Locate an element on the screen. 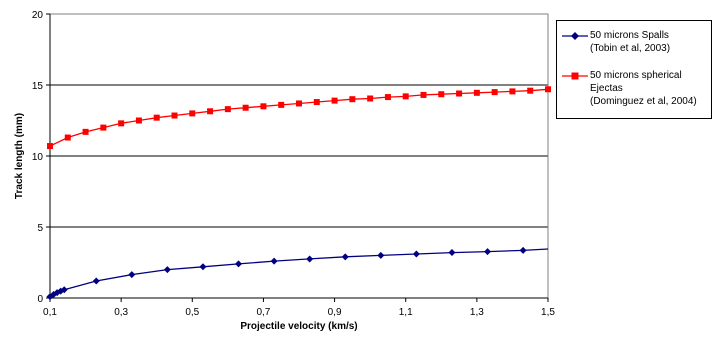 Image resolution: width=716 pixels, height=341 pixels. y-axis: 0 5 10 15 20 is located at coordinates (41, 157).